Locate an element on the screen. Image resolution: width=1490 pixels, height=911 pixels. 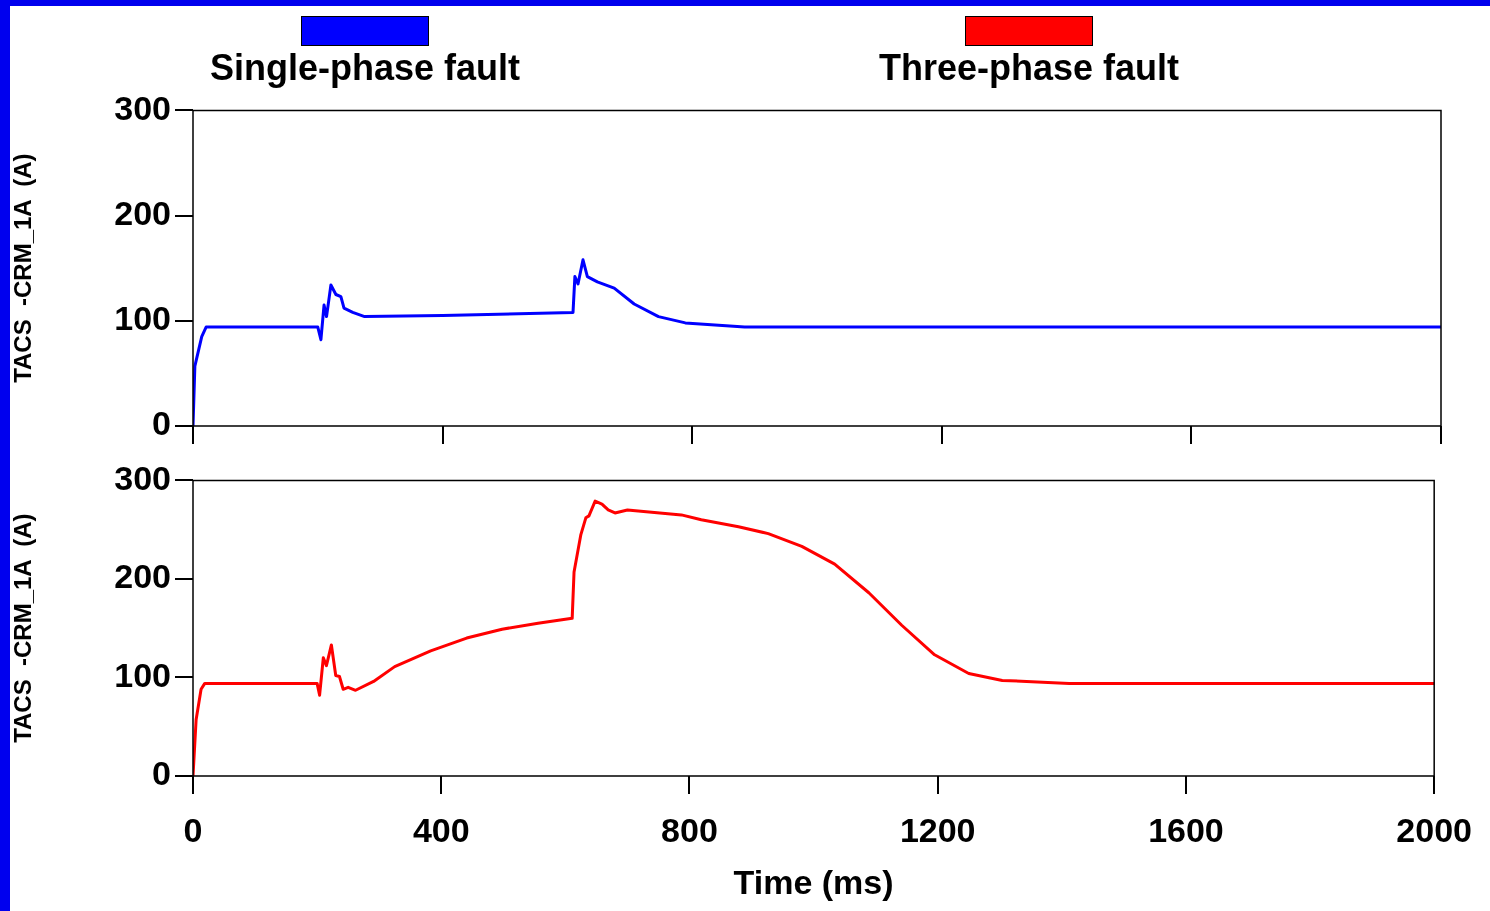
x-tick-label: 400 is located at coordinates (441, 829).